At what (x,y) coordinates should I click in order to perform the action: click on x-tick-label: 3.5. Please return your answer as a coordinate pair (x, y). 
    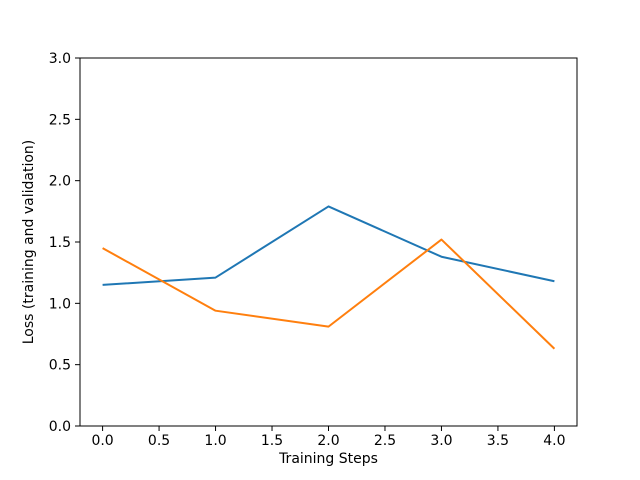
    Looking at the image, I should click on (498, 441).